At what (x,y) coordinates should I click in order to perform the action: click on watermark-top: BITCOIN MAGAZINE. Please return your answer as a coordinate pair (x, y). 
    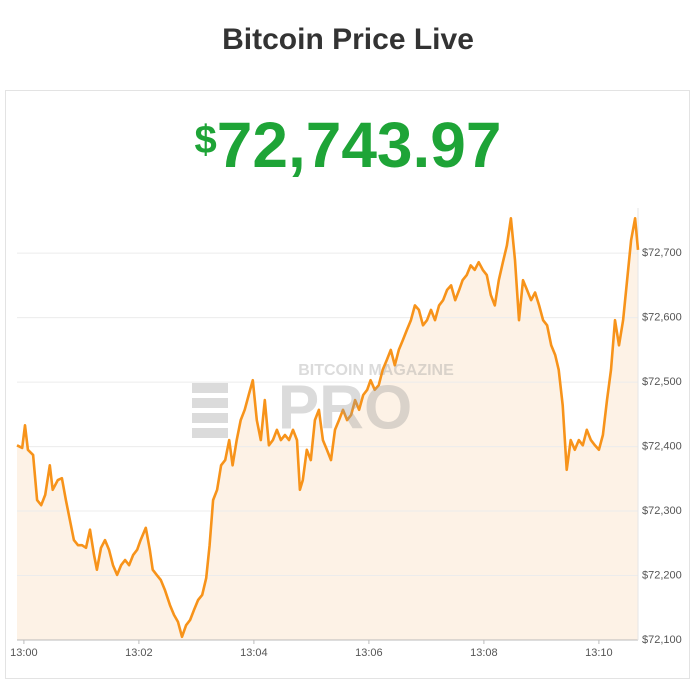
    Looking at the image, I should click on (376, 370).